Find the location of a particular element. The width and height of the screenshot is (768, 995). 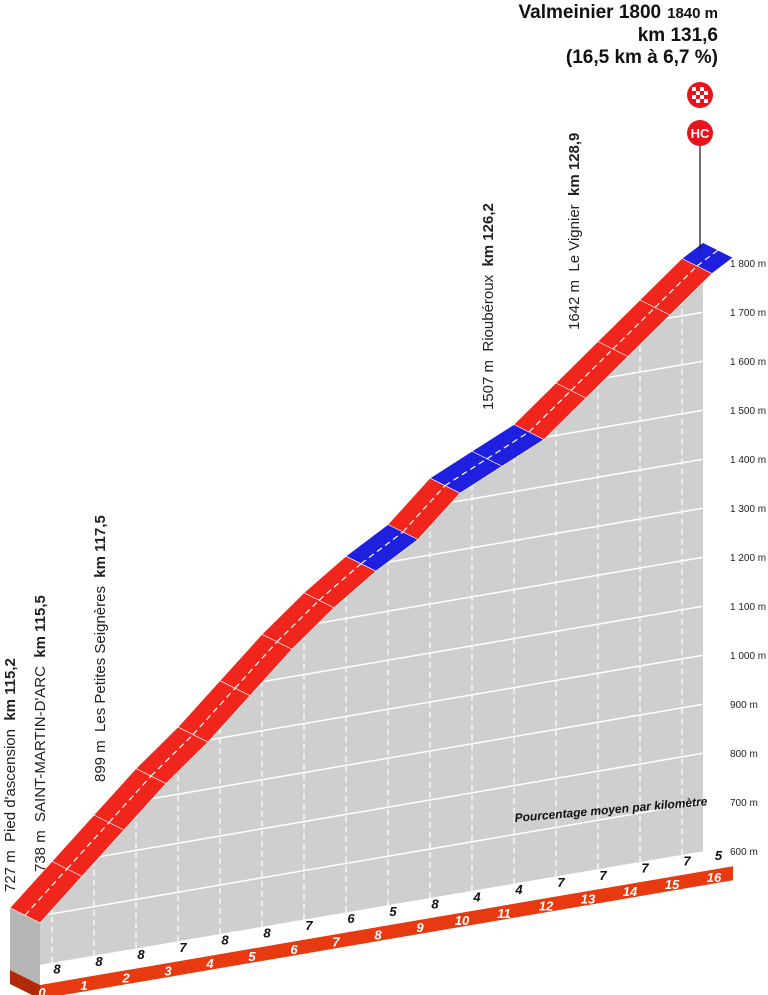

y-tick-label: 1 300 m is located at coordinates (748, 509).